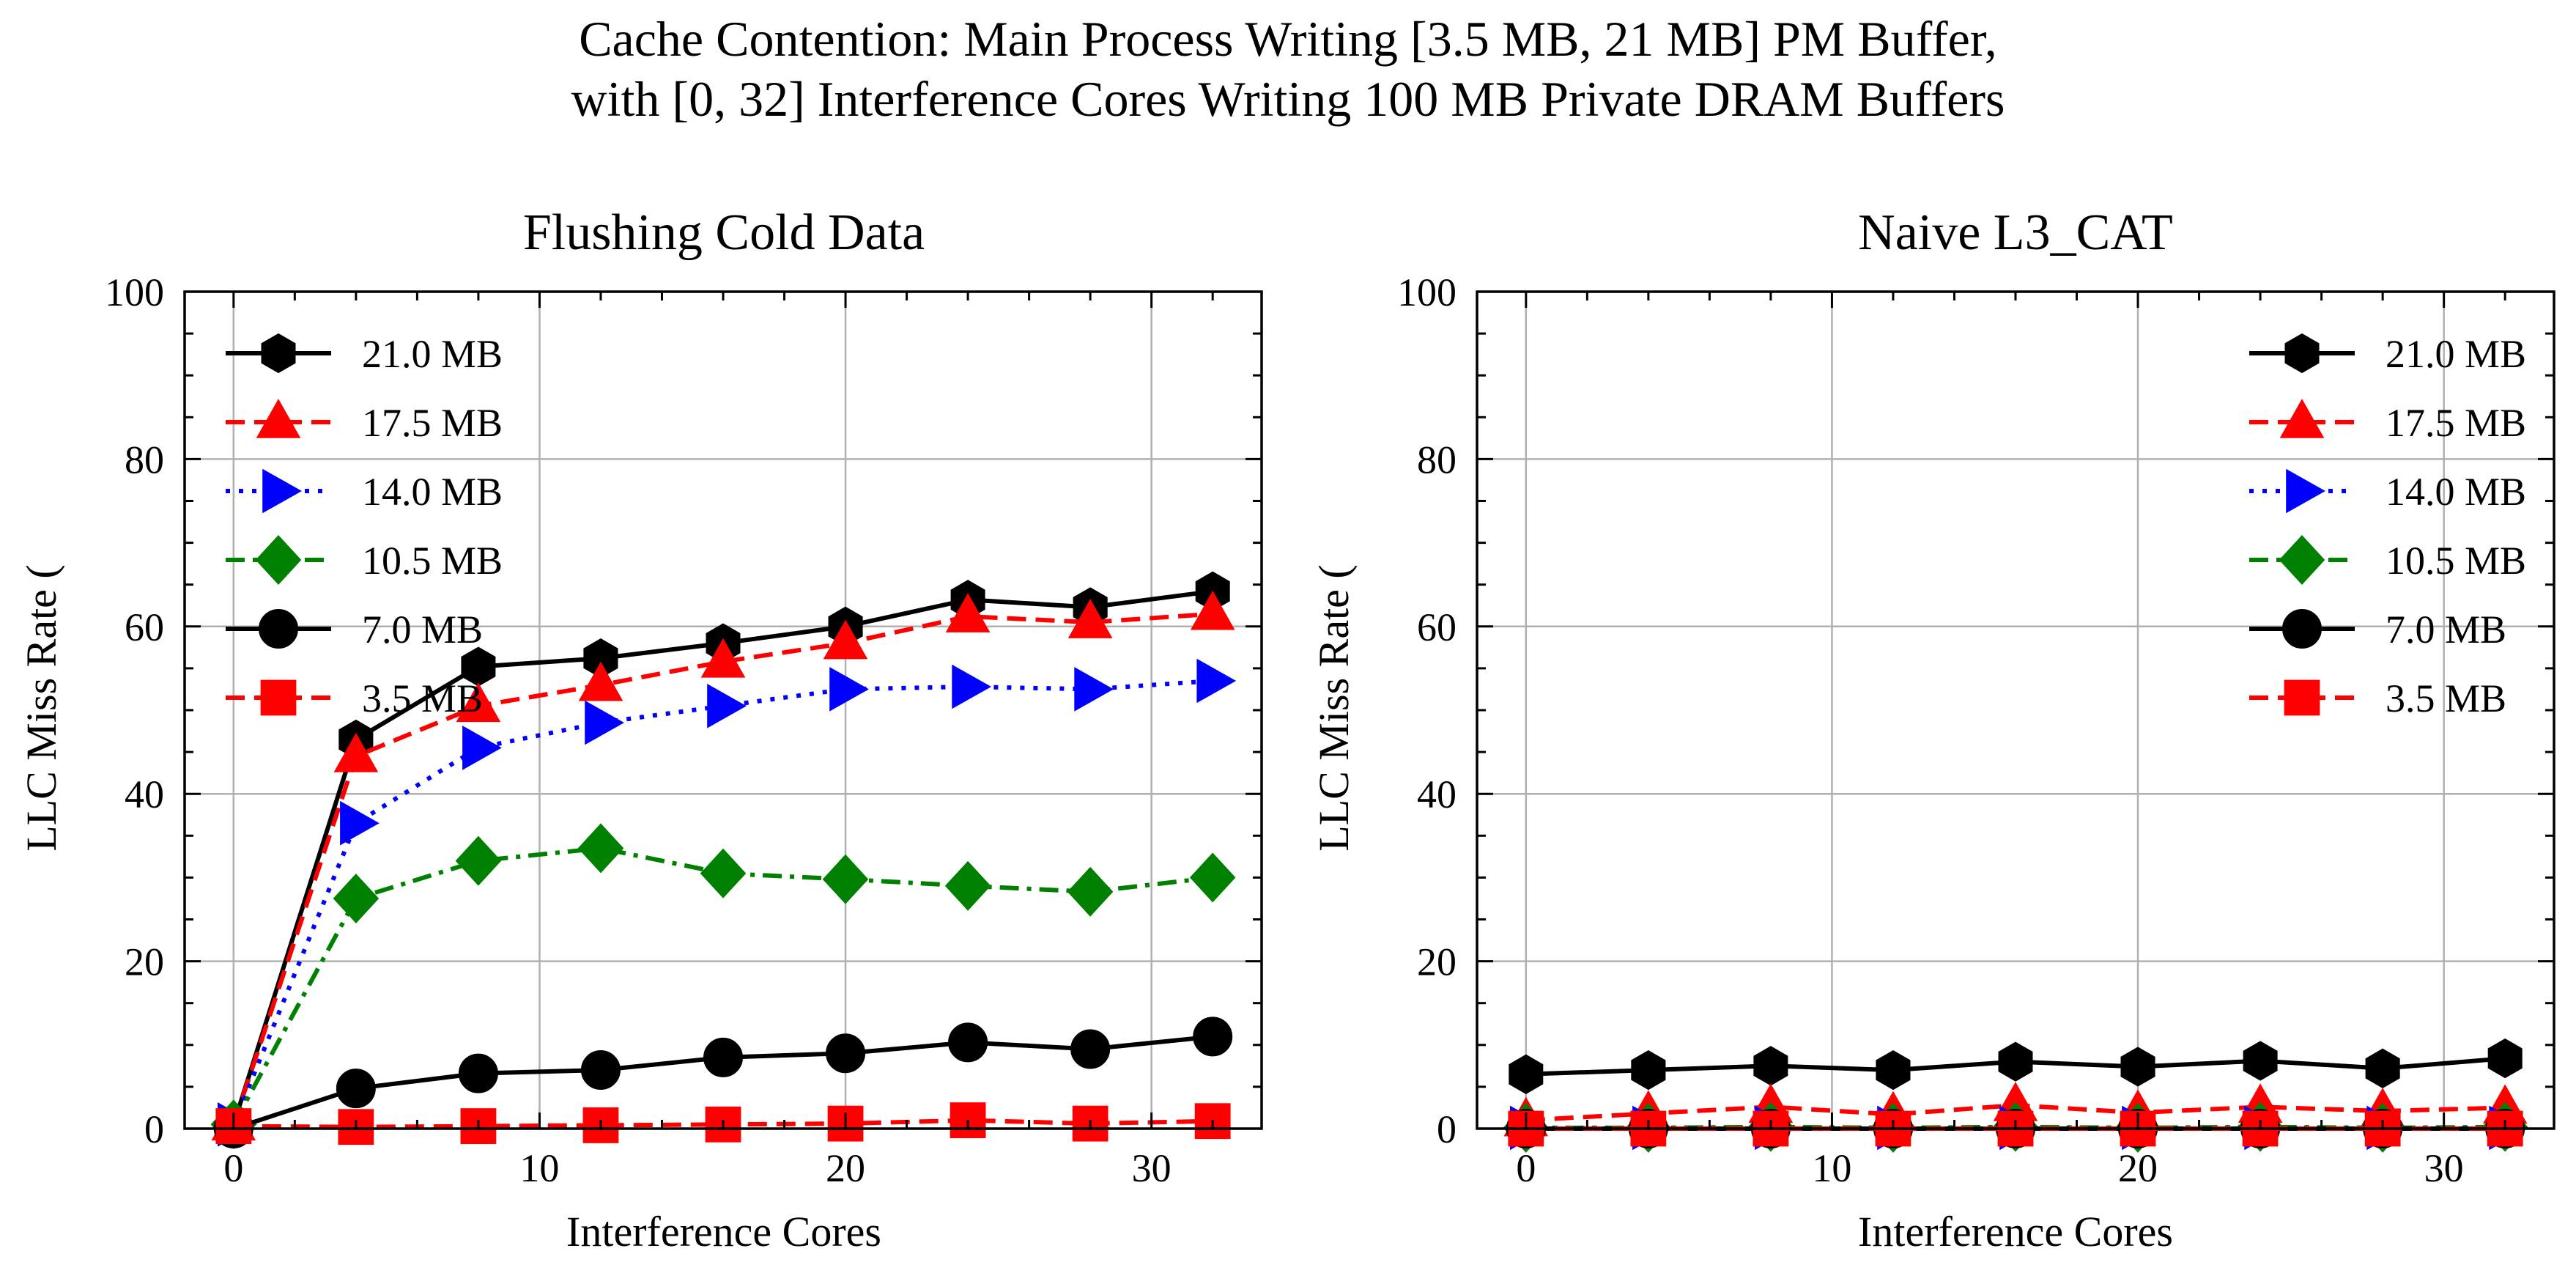  I want to click on left-legend-label: 7.0 MB, so click(422, 630).